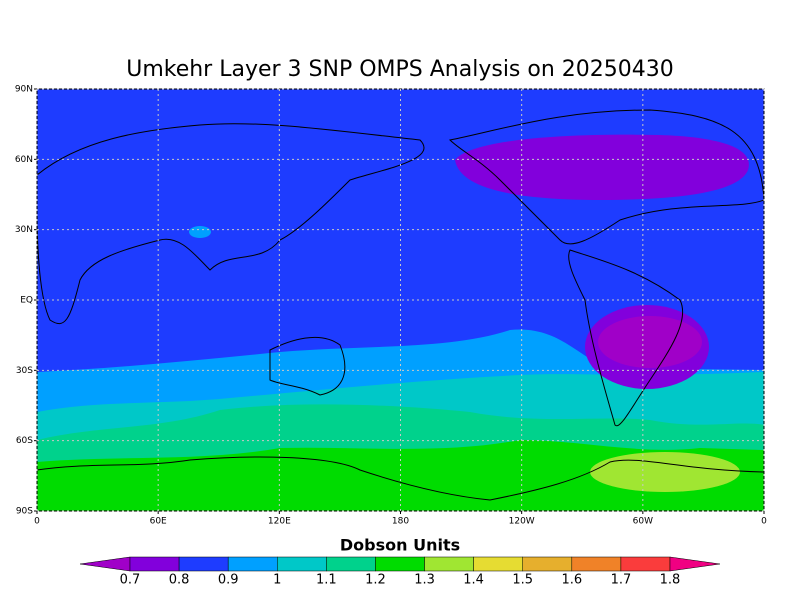 The image size is (800, 600). I want to click on y-tick-label: 60S, so click(24, 441).